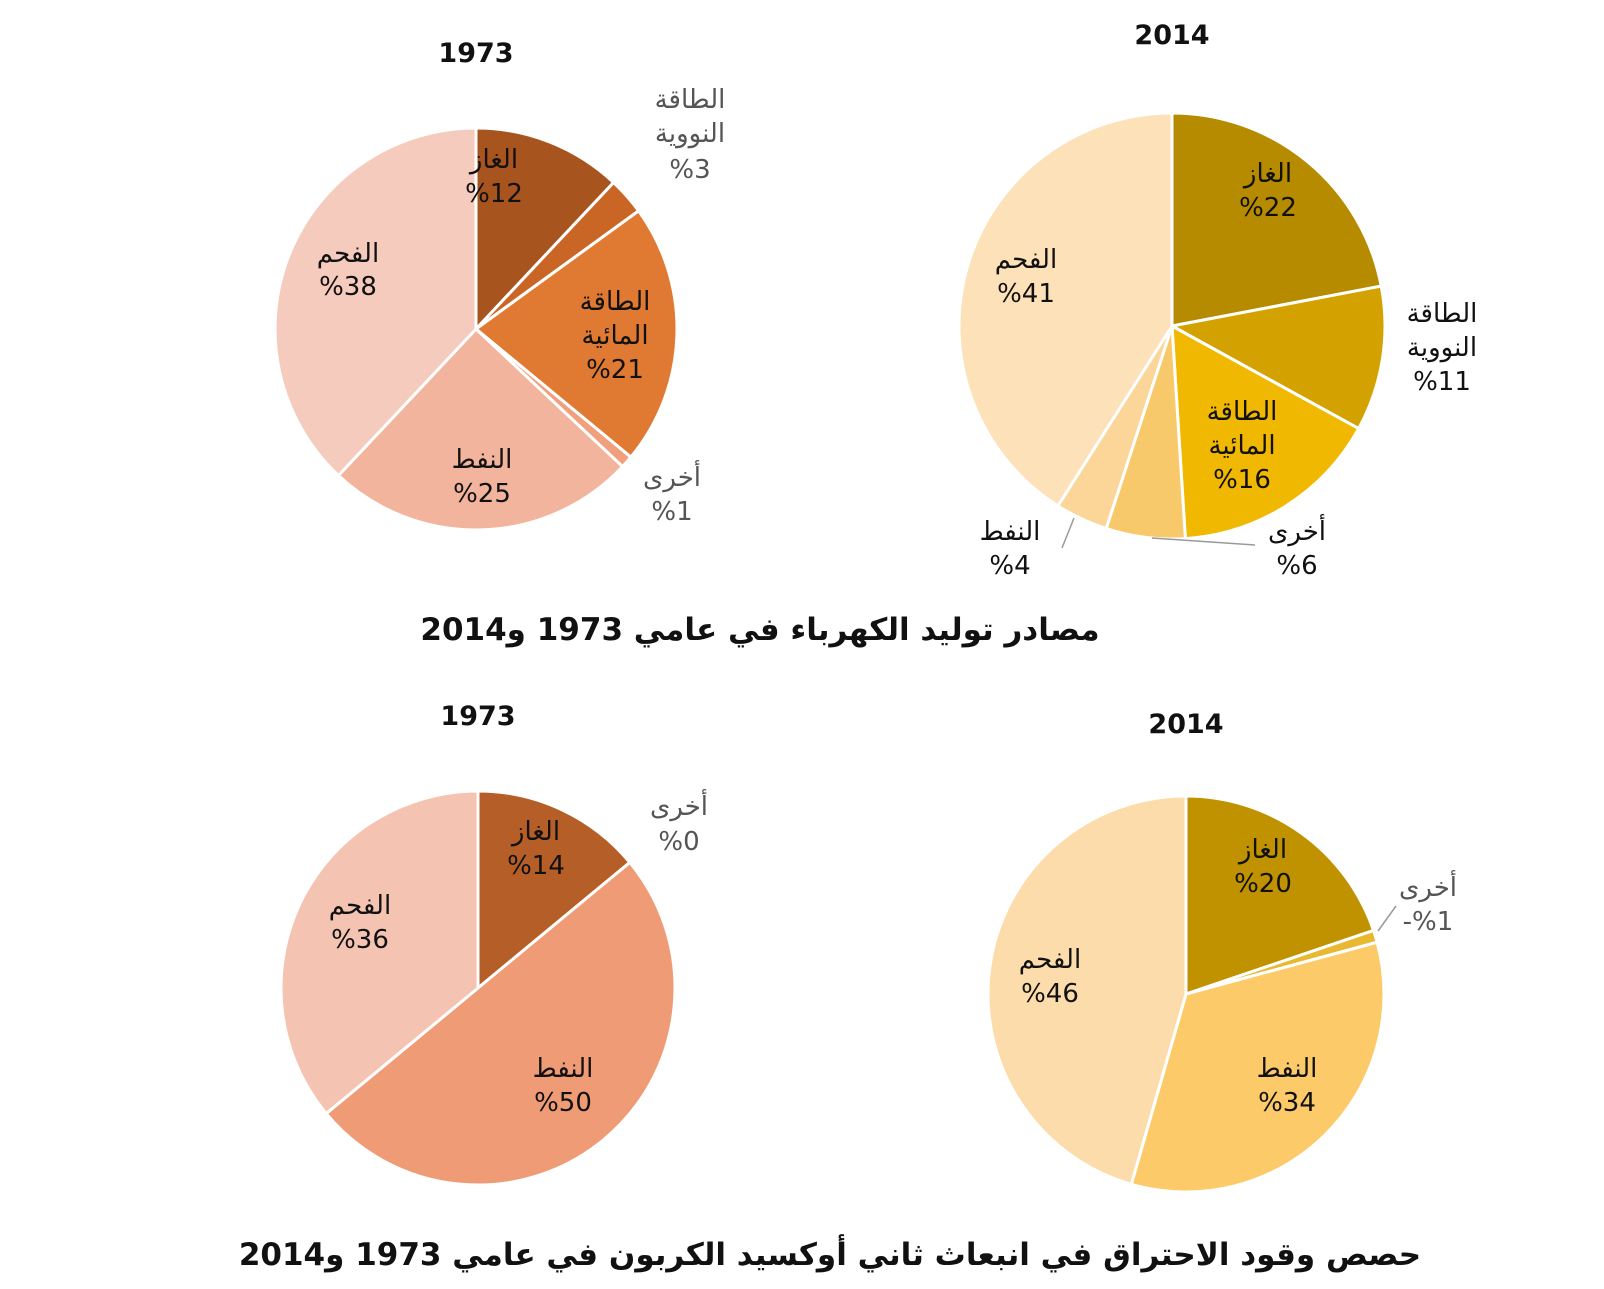  Describe the element at coordinates (678, 842) in the screenshot. I see `slice-value-label: %0` at that location.